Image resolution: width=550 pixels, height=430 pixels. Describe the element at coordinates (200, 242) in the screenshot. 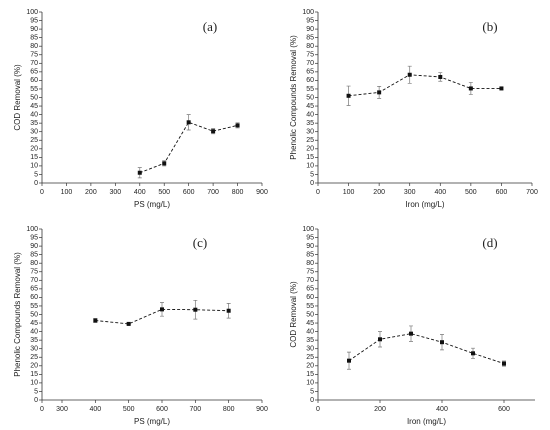

I see `panel-label: (c)` at that location.